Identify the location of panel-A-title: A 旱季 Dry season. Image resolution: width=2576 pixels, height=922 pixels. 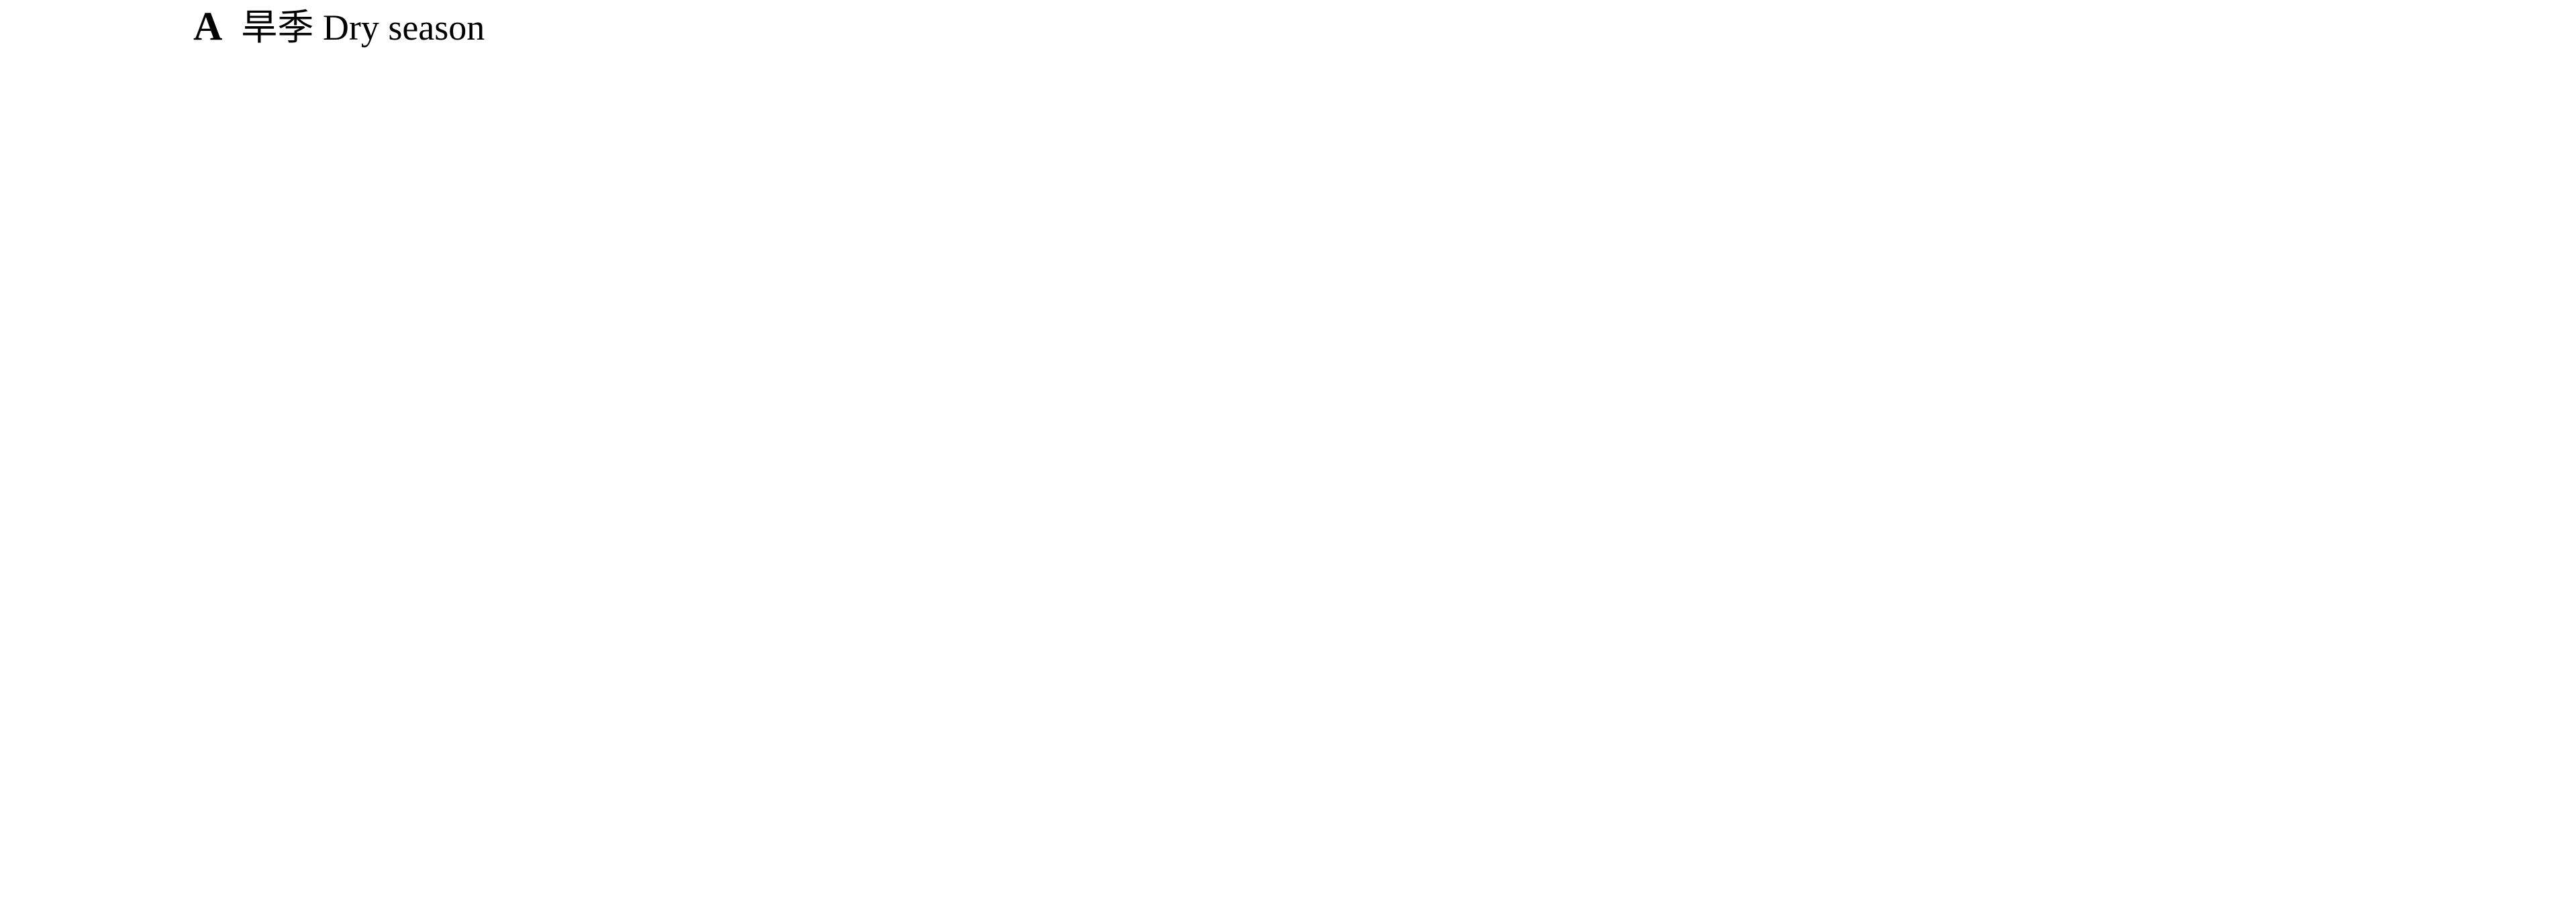
(339, 26).